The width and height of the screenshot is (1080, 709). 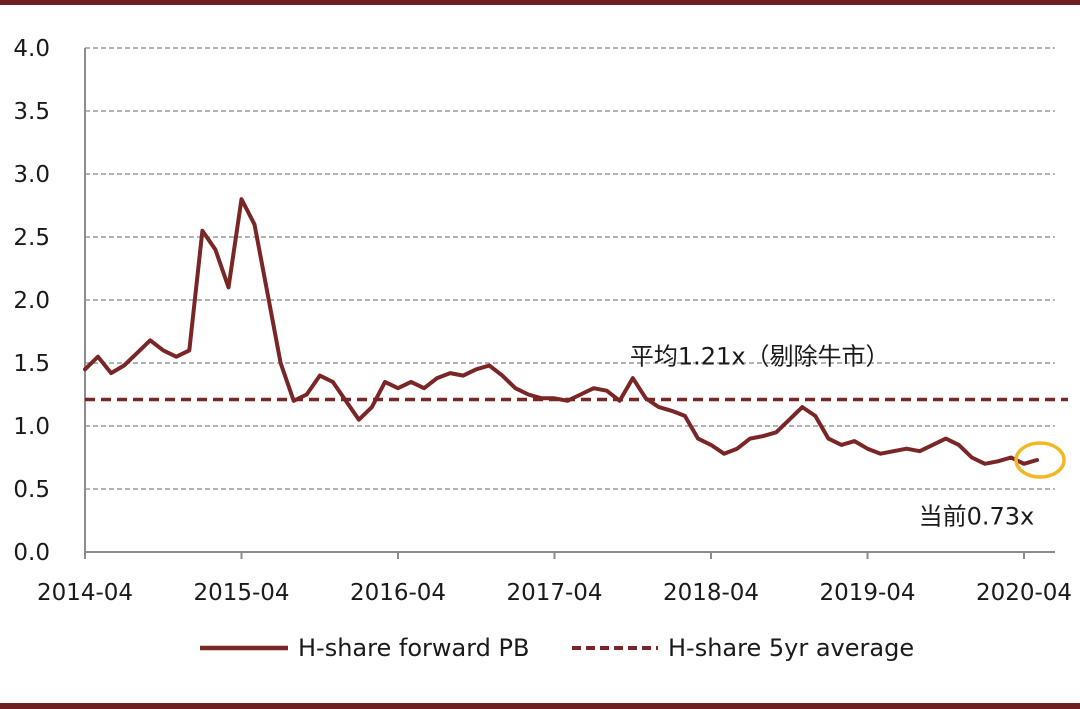 What do you see at coordinates (540, 2) in the screenshot?
I see `top-border` at bounding box center [540, 2].